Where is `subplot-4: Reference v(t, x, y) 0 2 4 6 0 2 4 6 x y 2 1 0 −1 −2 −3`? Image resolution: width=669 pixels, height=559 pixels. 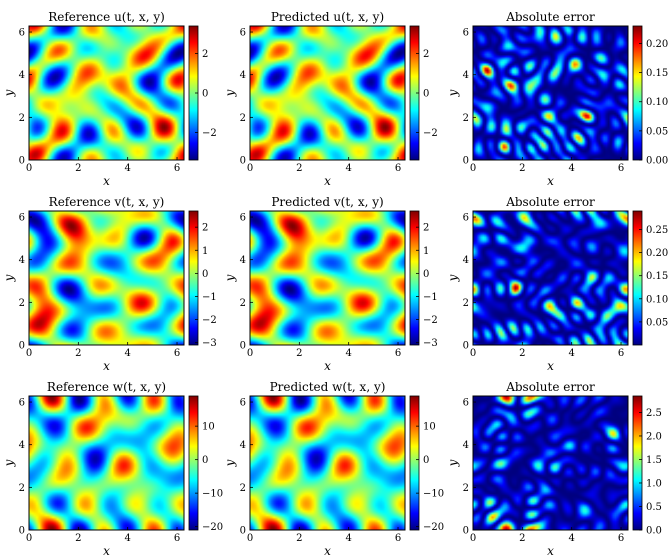
subplot-4: Reference v(t, x, y) 0 2 4 6 0 2 4 6 x y 2 1 0 −1 −2 −3 is located at coordinates (109, 284).